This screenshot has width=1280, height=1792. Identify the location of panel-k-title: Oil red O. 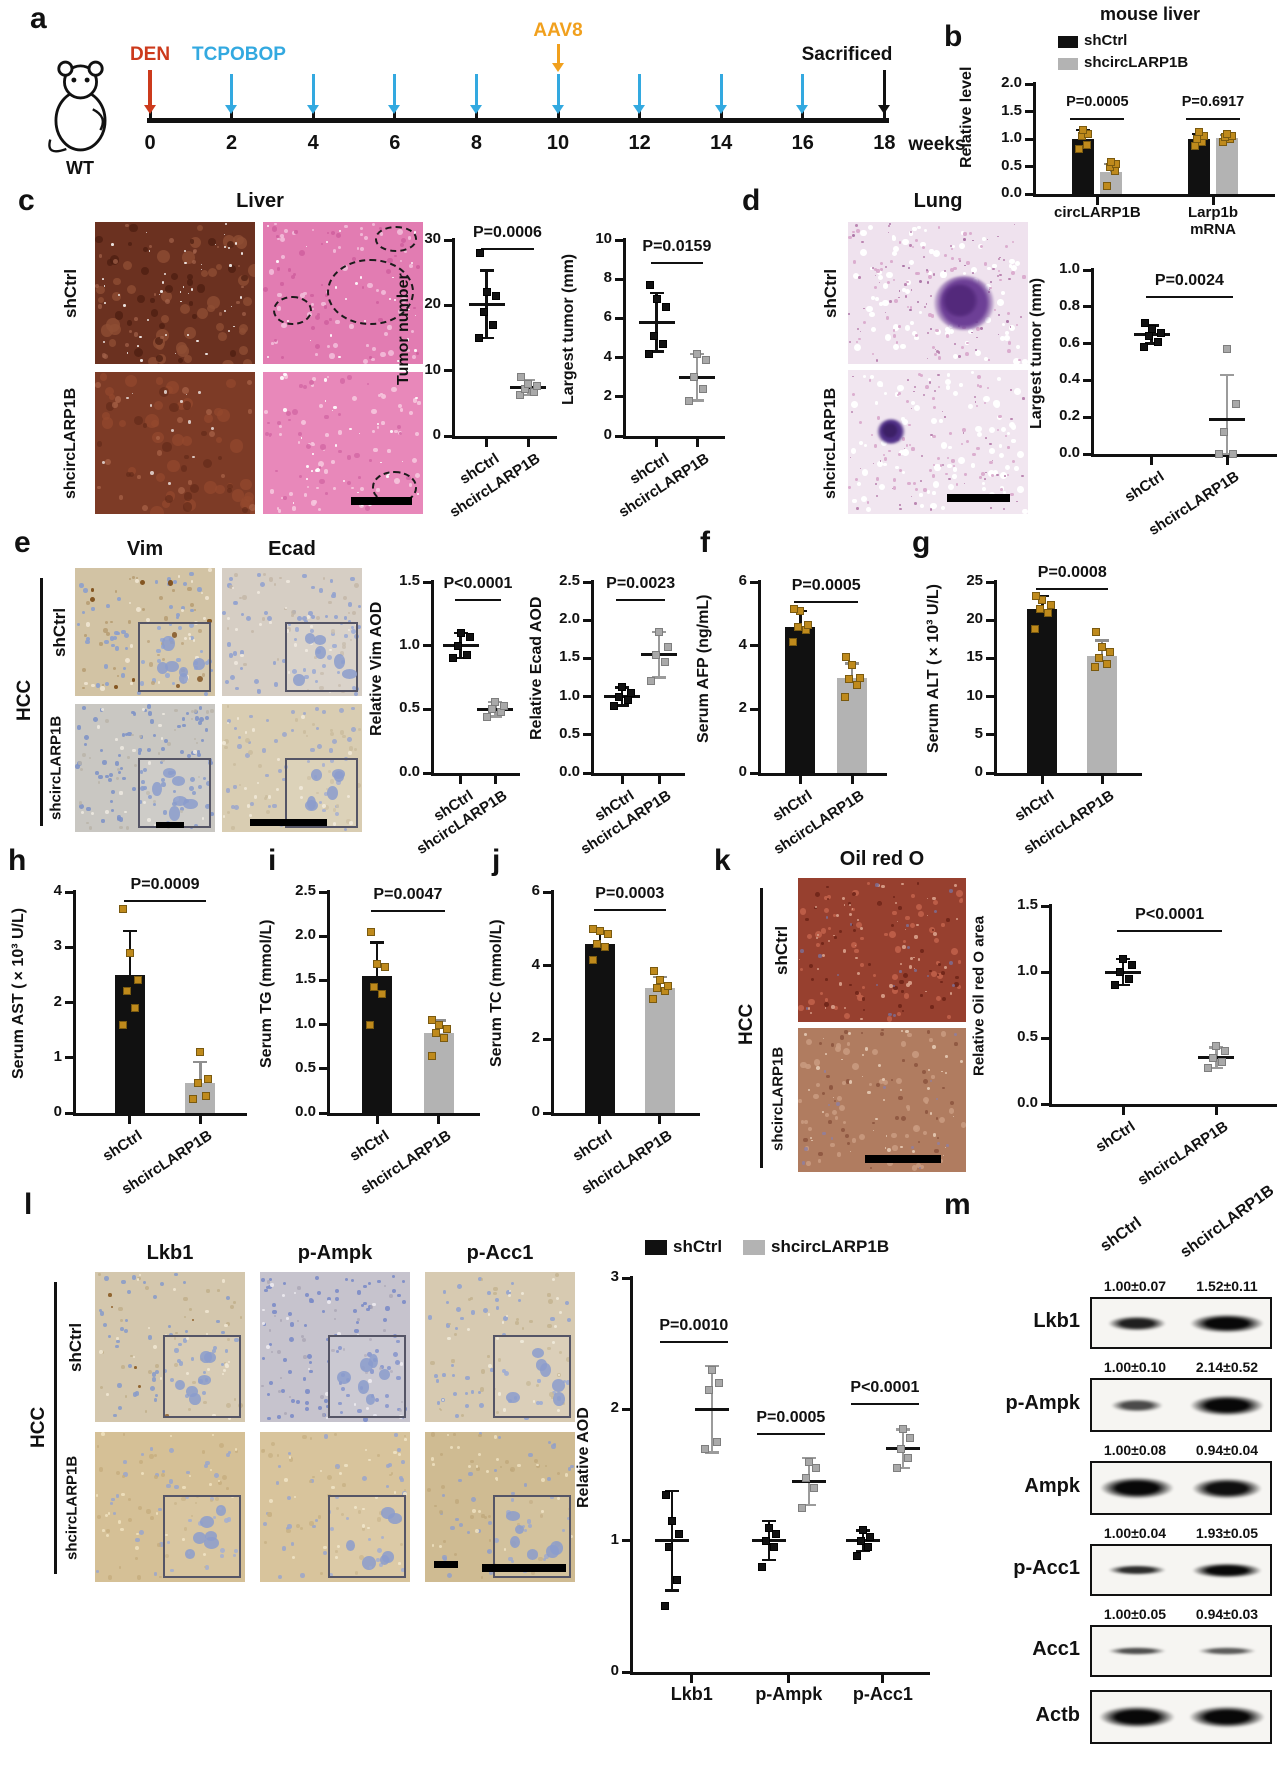
(882, 859).